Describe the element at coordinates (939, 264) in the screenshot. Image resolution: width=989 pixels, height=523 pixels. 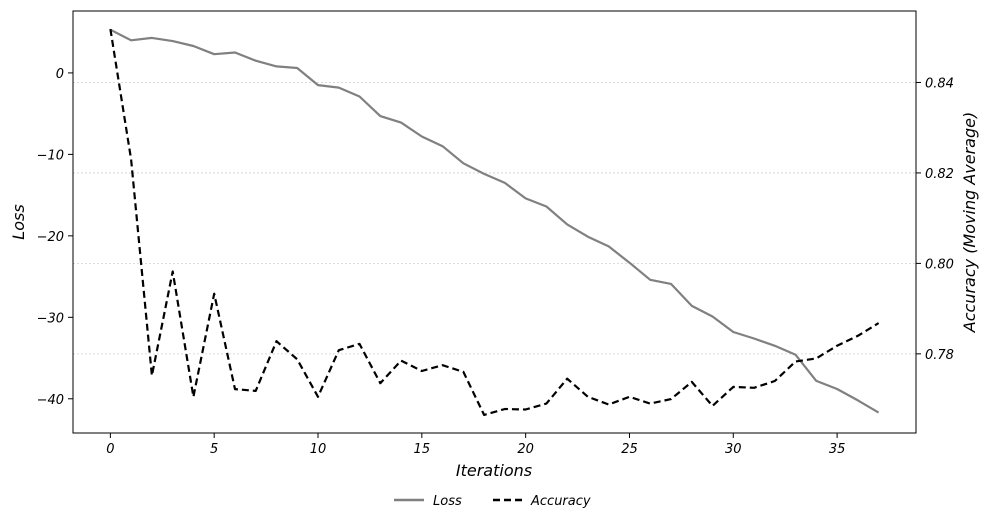
I see `y-right-tick-label: 0.80` at that location.